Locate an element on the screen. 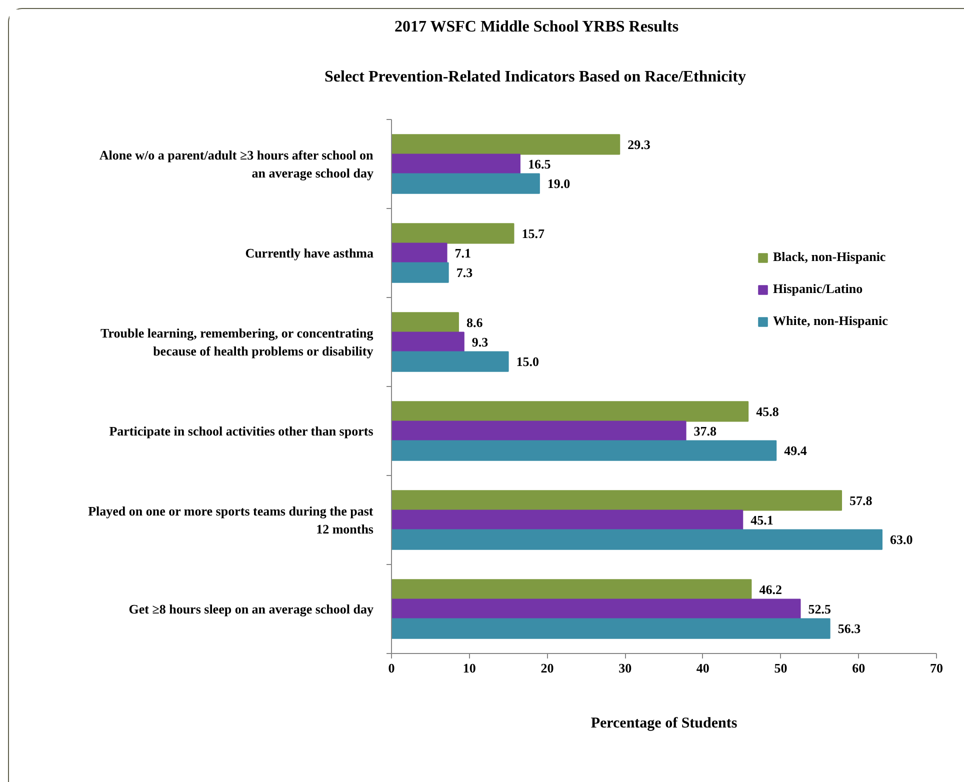  y-tick-label: Get ≥8 hours sleep on an average school day is located at coordinates (251, 609).